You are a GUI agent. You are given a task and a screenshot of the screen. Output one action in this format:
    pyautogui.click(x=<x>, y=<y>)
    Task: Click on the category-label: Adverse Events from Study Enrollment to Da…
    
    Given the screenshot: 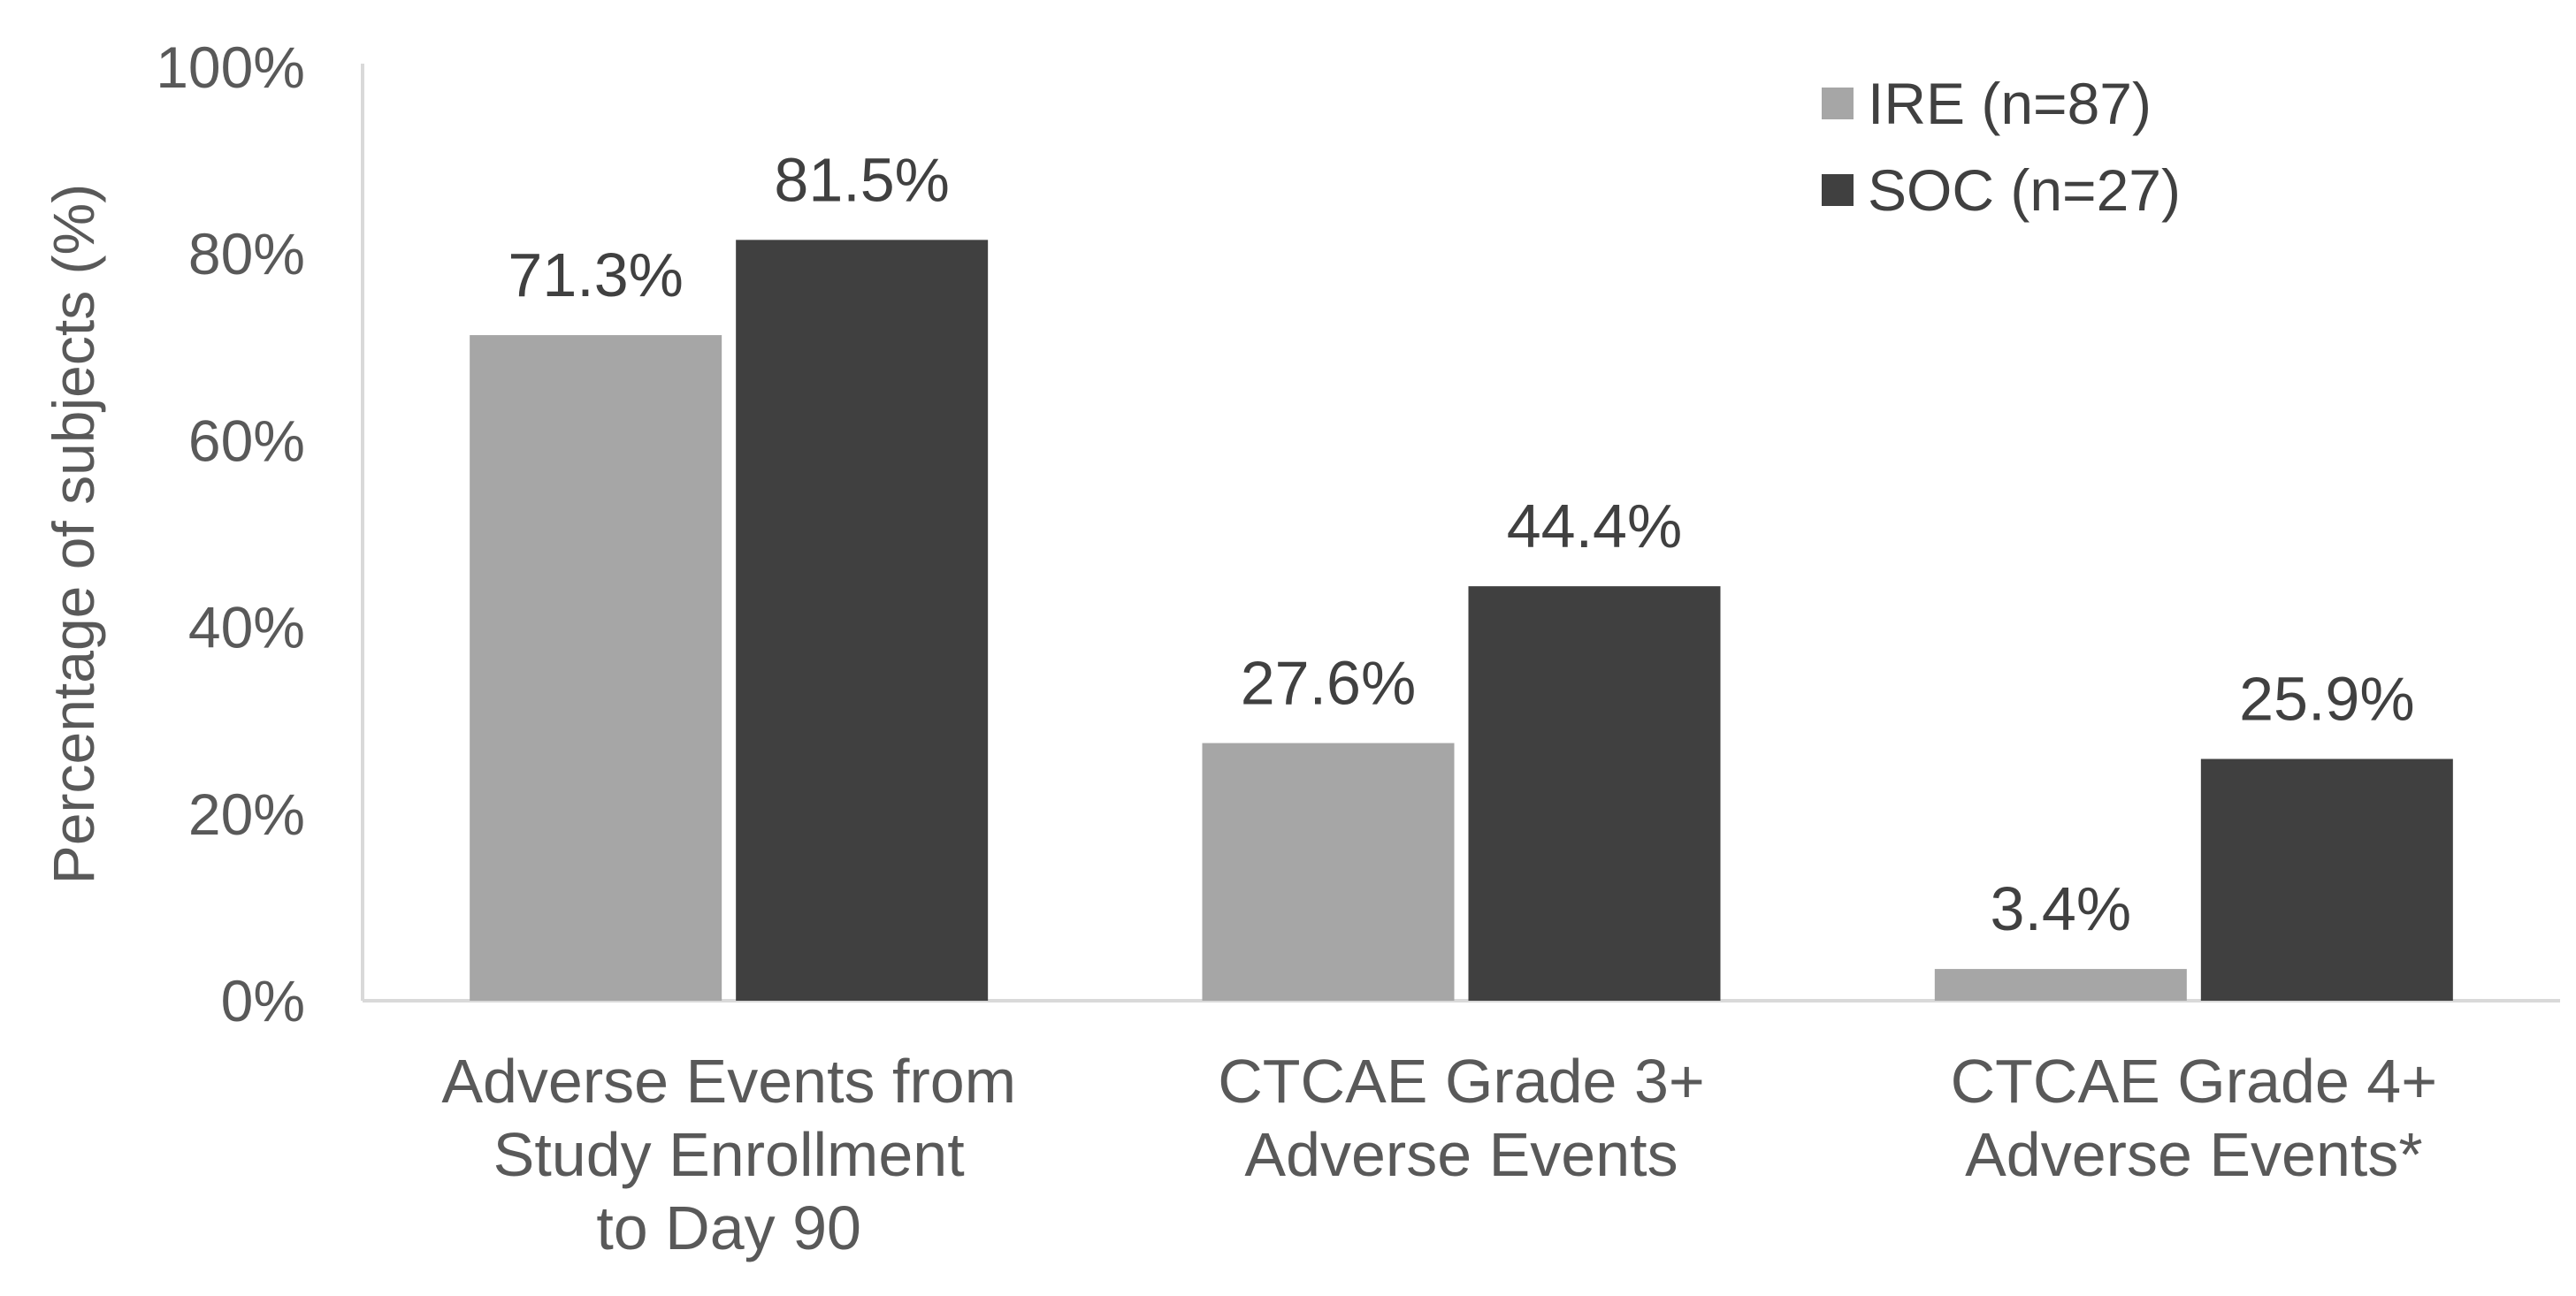 What is the action you would take?
    pyautogui.click(x=728, y=1154)
    